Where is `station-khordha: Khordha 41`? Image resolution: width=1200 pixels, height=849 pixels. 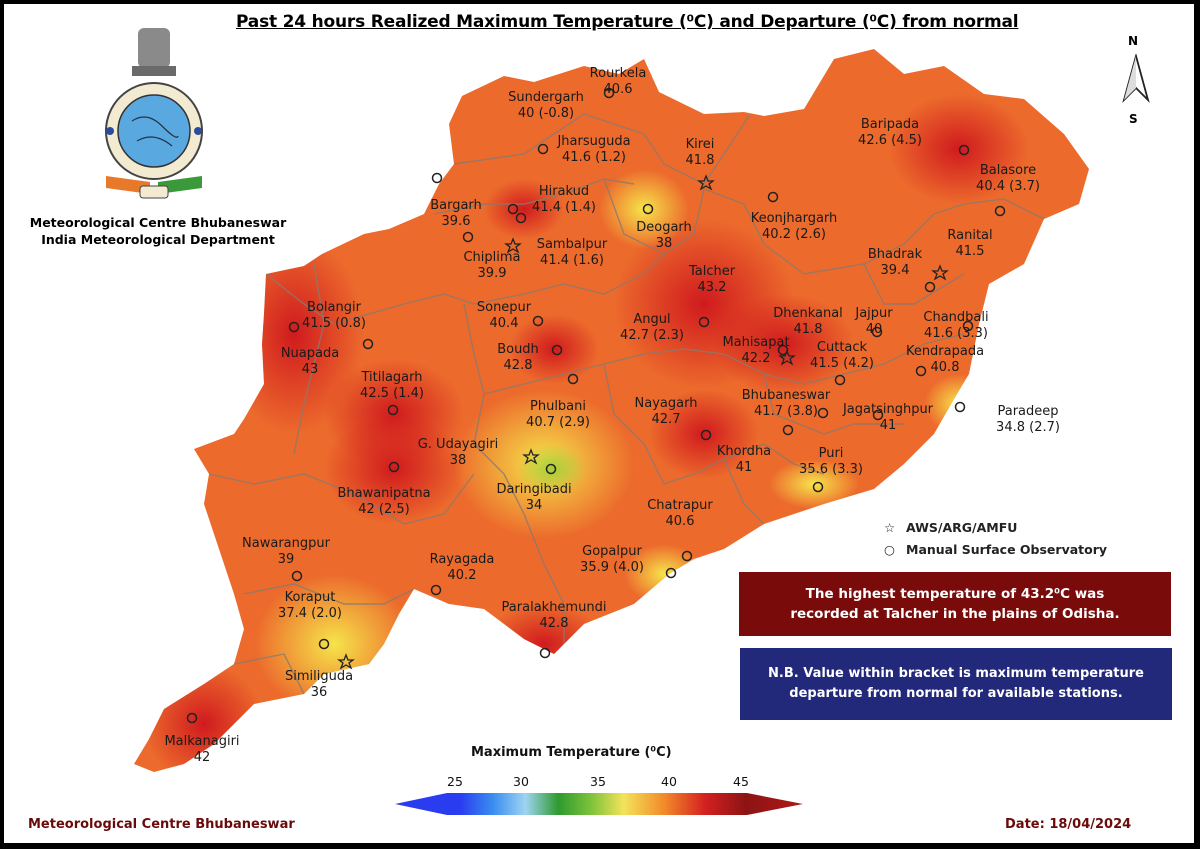
station-khordha: Khordha 41 is located at coordinates (744, 459).